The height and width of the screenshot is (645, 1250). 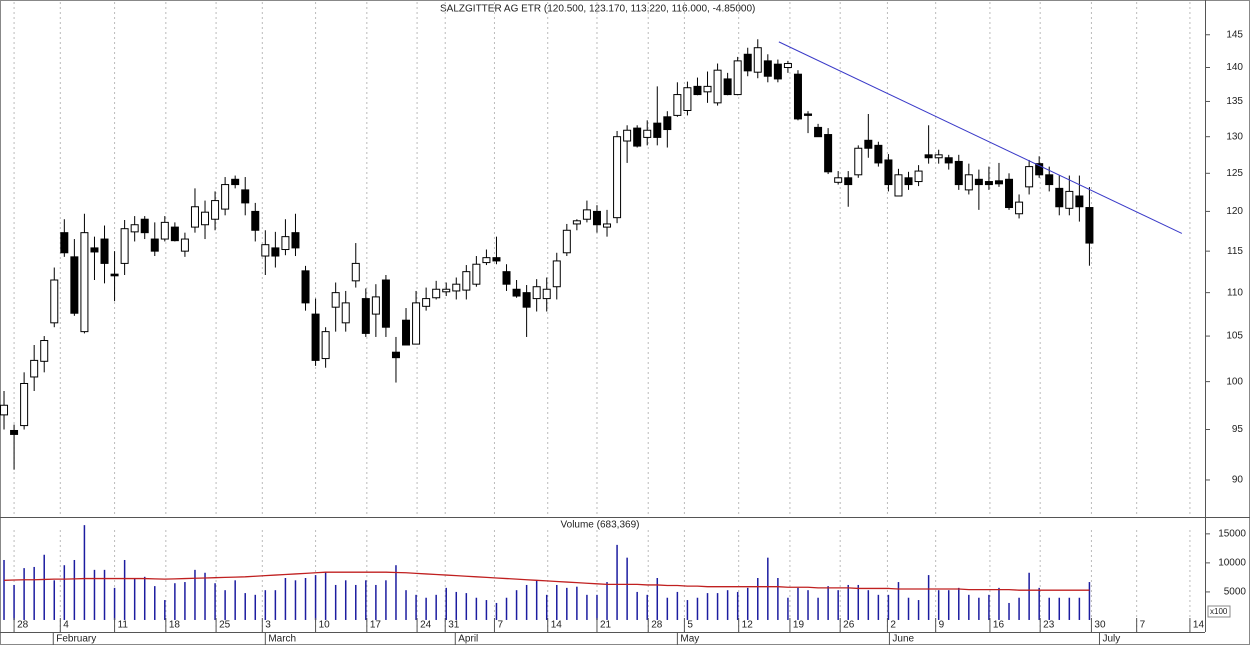 I want to click on x-tick-label: 2, so click(x=893, y=625).